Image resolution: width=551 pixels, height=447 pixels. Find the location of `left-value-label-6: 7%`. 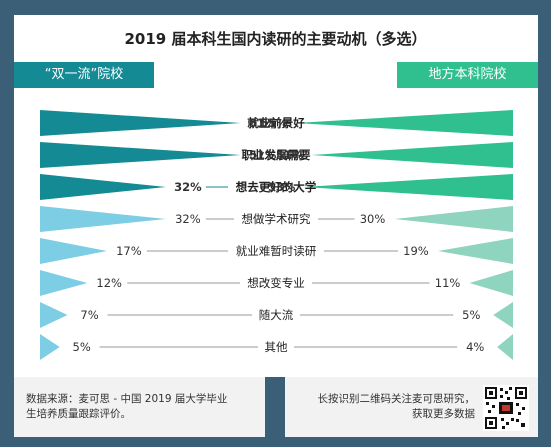

left-value-label-6: 7% is located at coordinates (89, 315).